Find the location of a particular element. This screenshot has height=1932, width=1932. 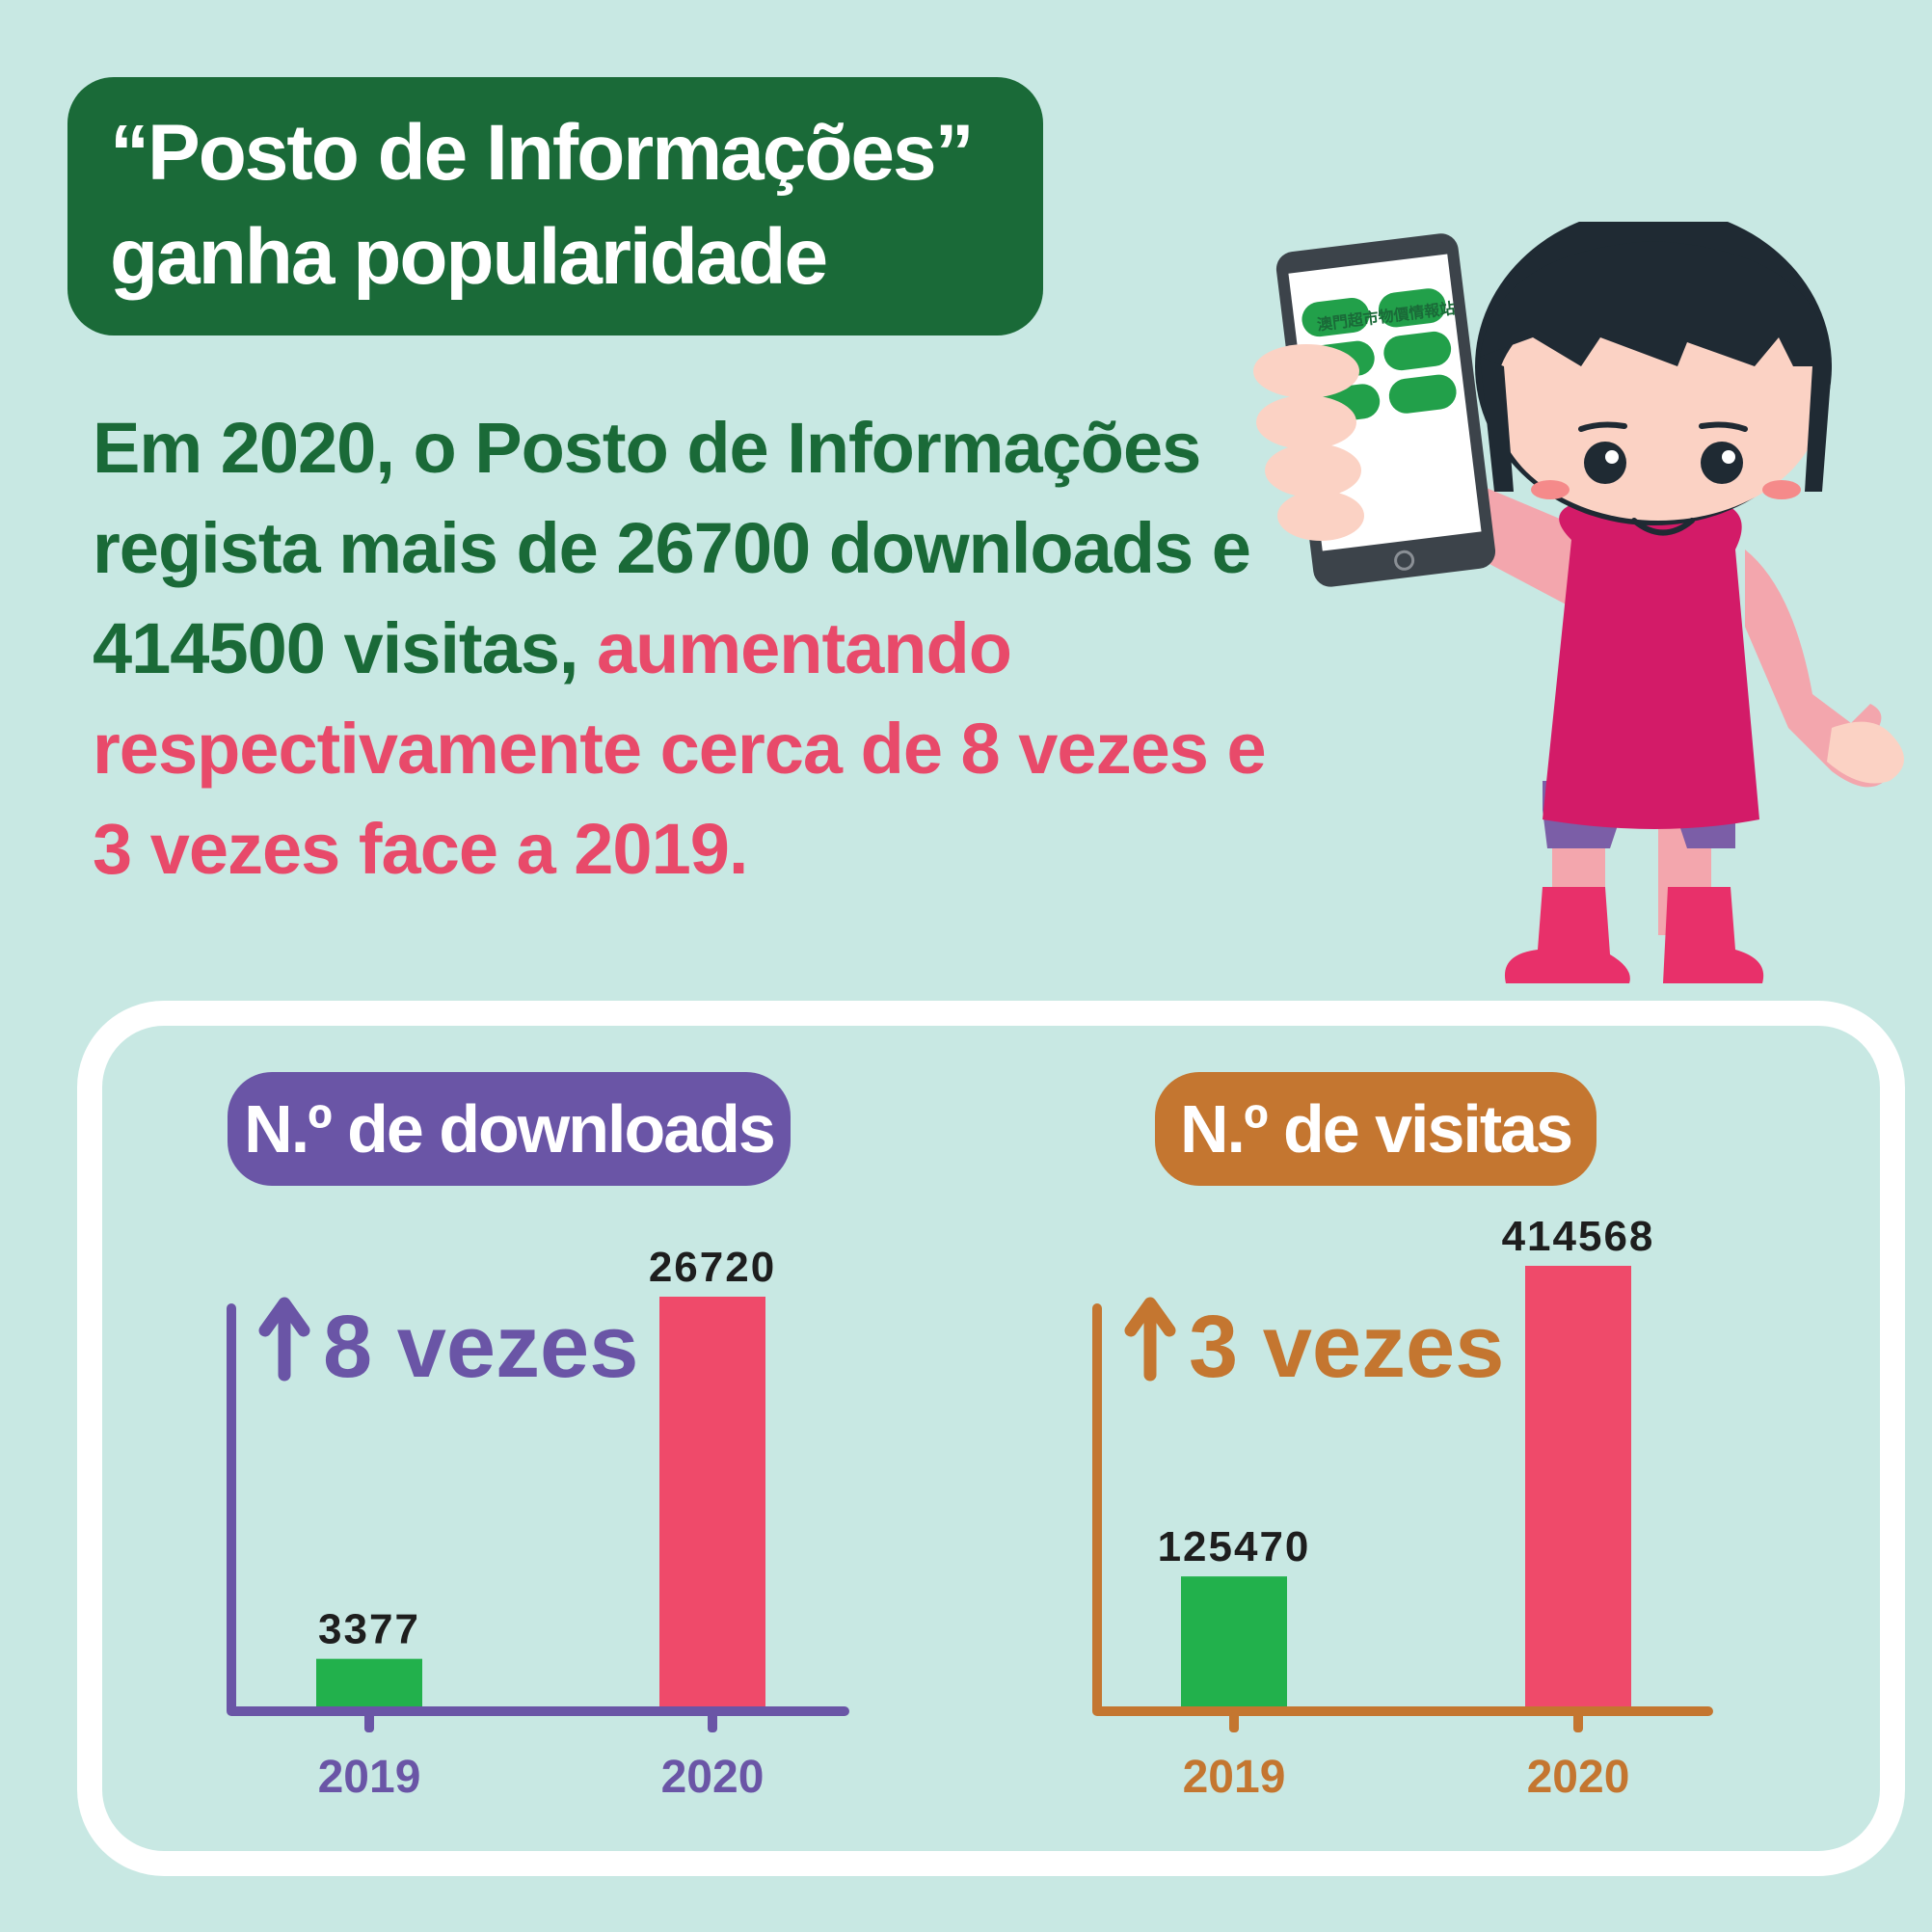

body-line-3-pink: aumentando is located at coordinates (804, 648).